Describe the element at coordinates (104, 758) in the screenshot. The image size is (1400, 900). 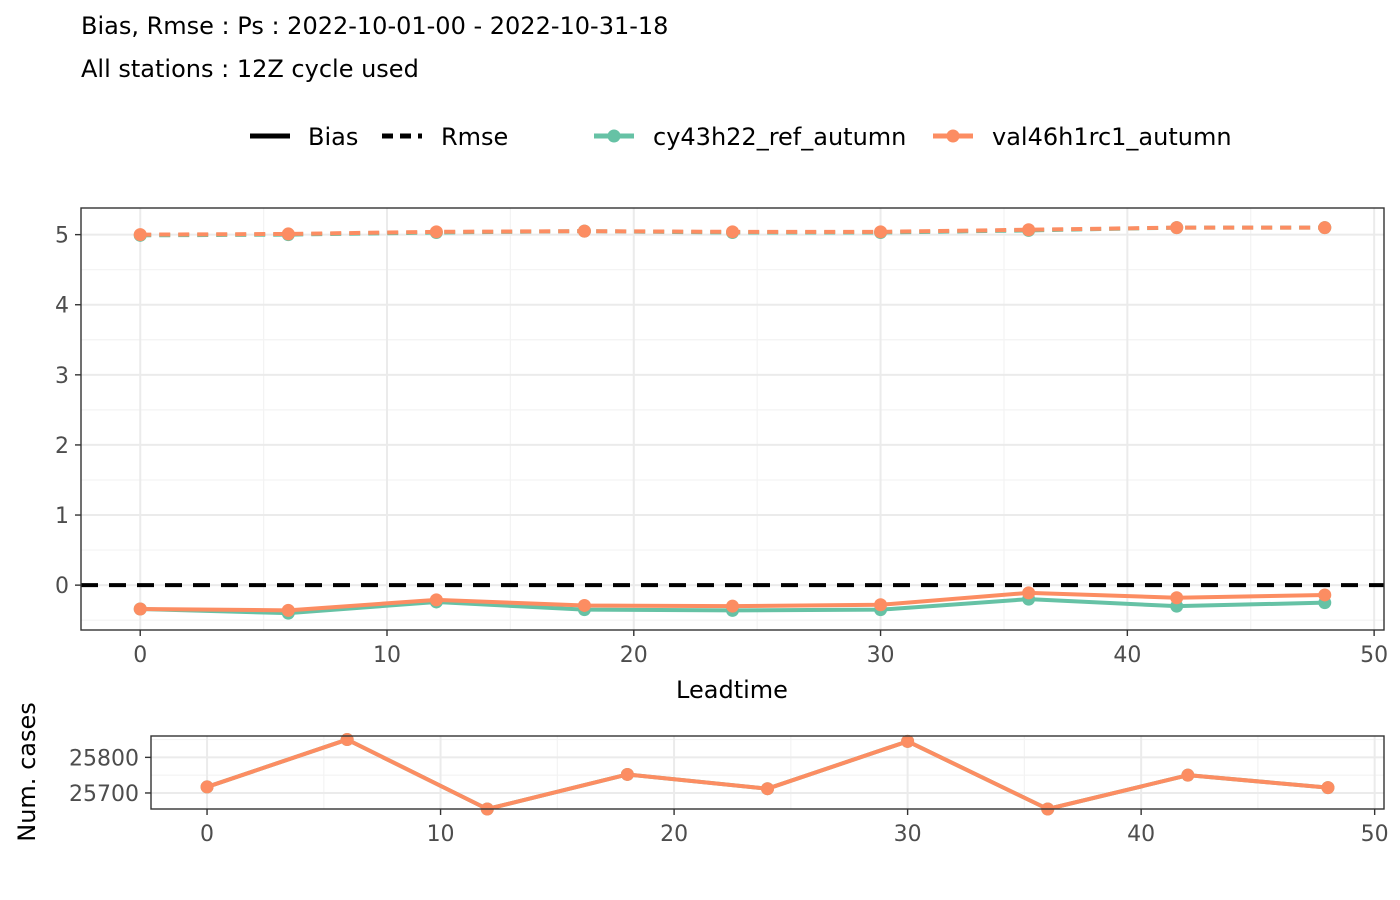
I see `y-tick-label: 25800` at that location.